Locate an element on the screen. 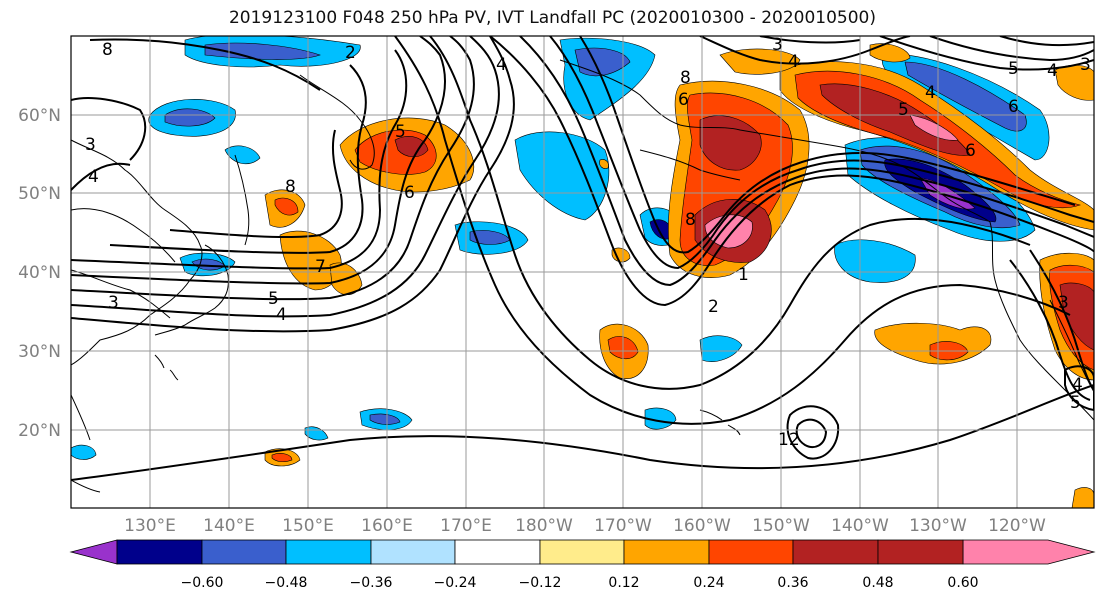  colorbar-tick: 0.48 is located at coordinates (877, 583).